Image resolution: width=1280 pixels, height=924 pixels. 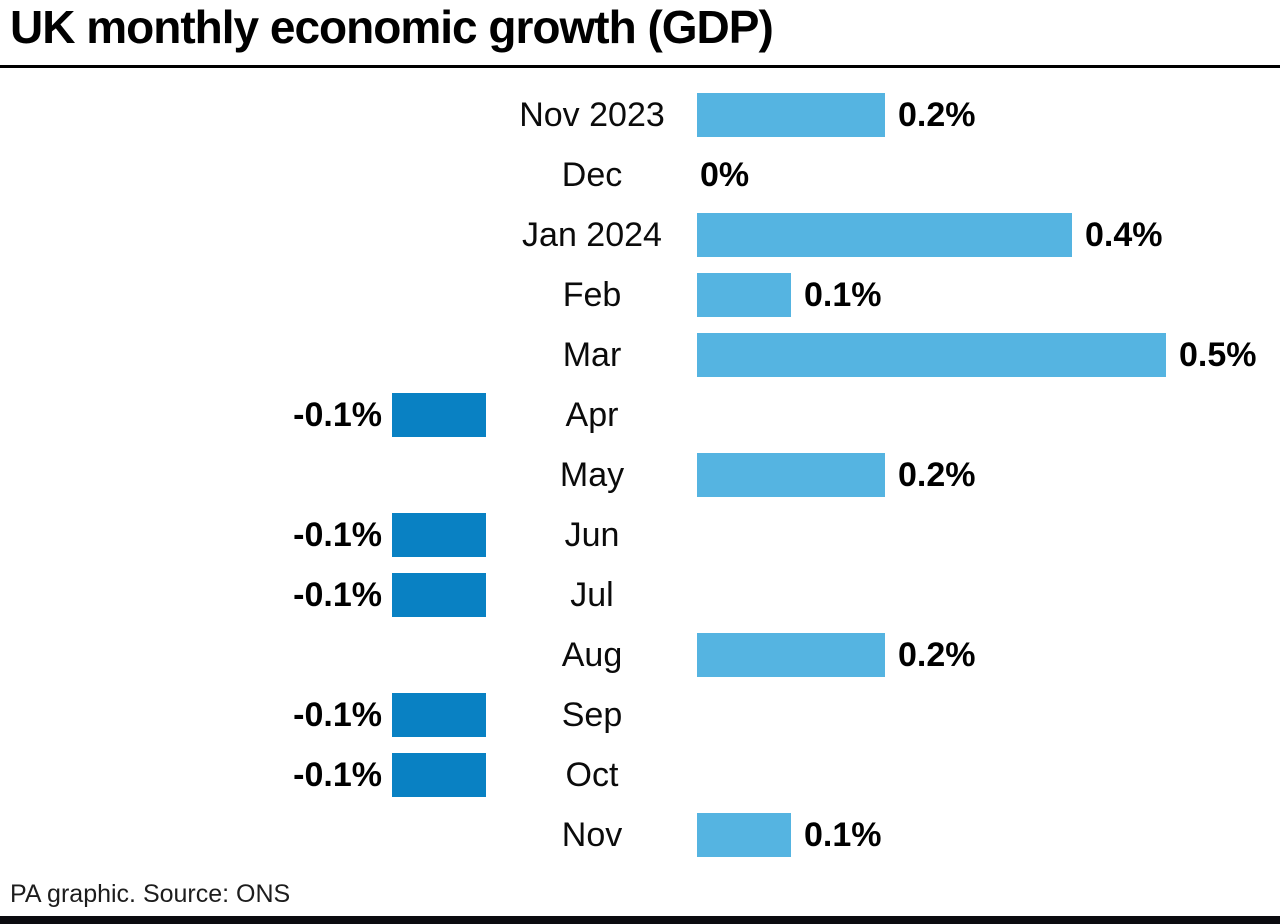 I want to click on chart-row: Dec 0%, so click(x=640, y=175).